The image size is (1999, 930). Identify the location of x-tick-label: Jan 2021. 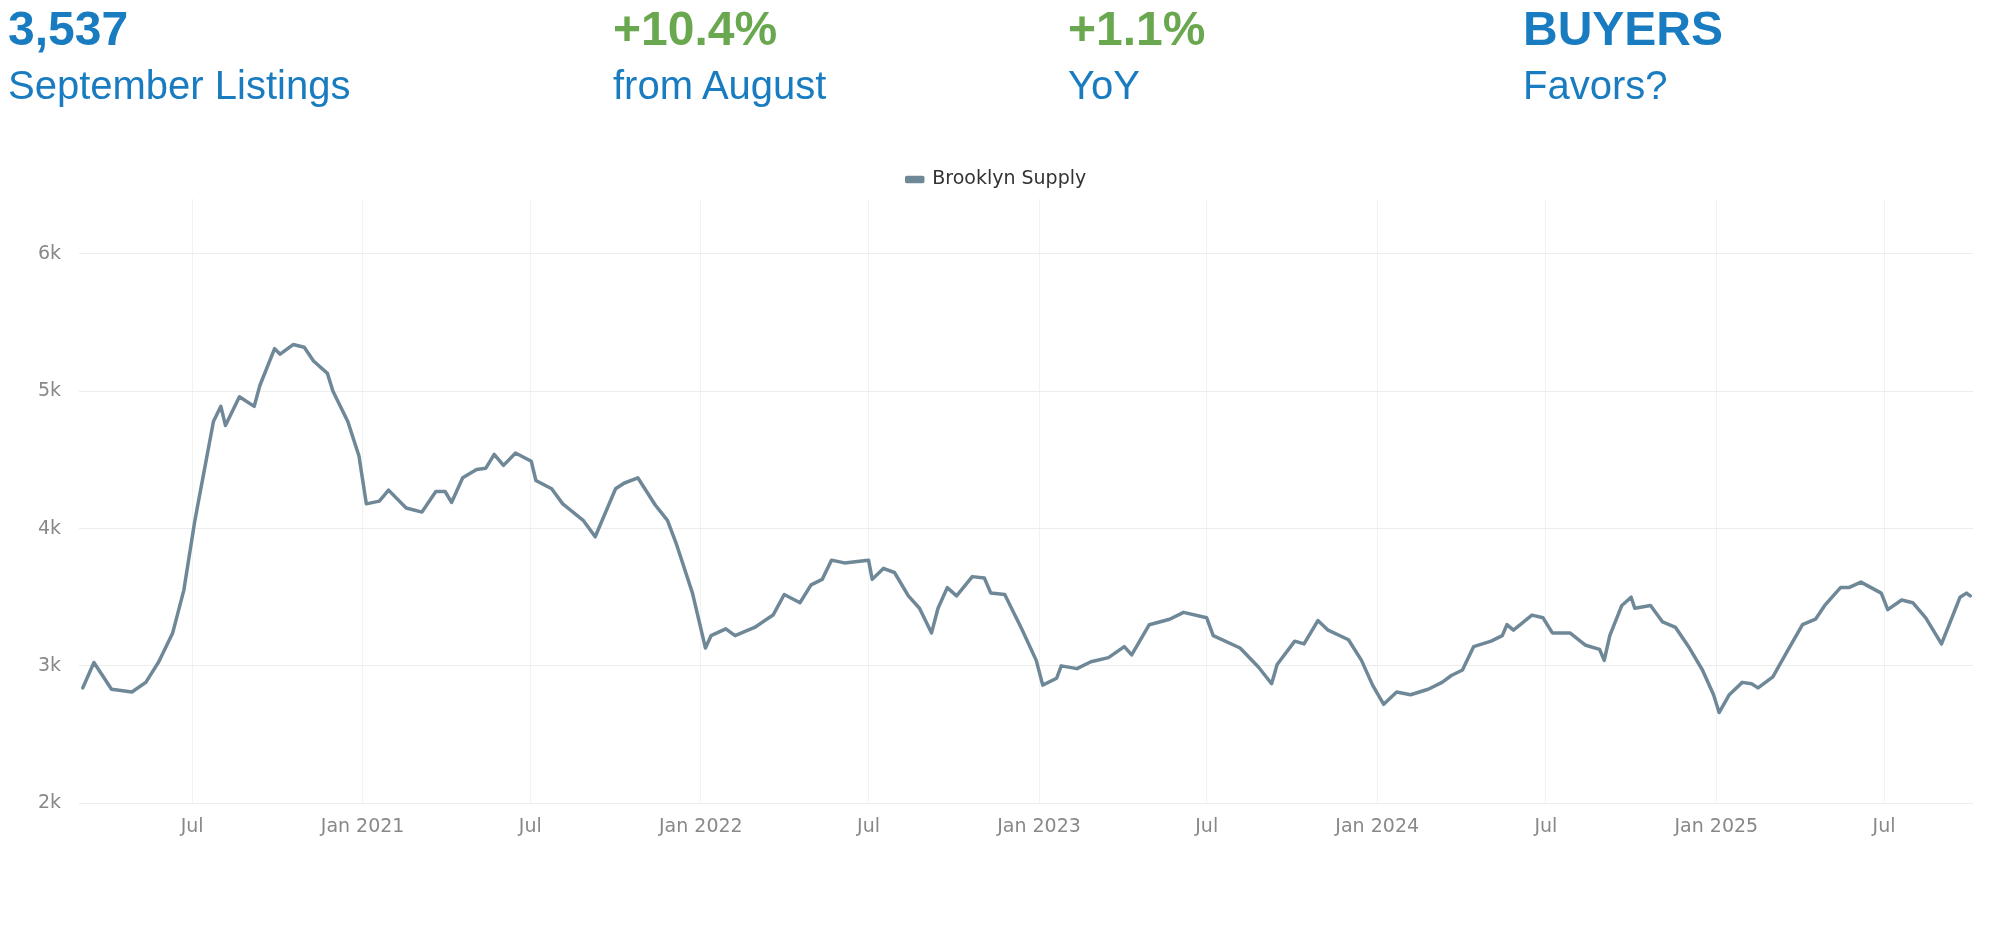
(362, 824).